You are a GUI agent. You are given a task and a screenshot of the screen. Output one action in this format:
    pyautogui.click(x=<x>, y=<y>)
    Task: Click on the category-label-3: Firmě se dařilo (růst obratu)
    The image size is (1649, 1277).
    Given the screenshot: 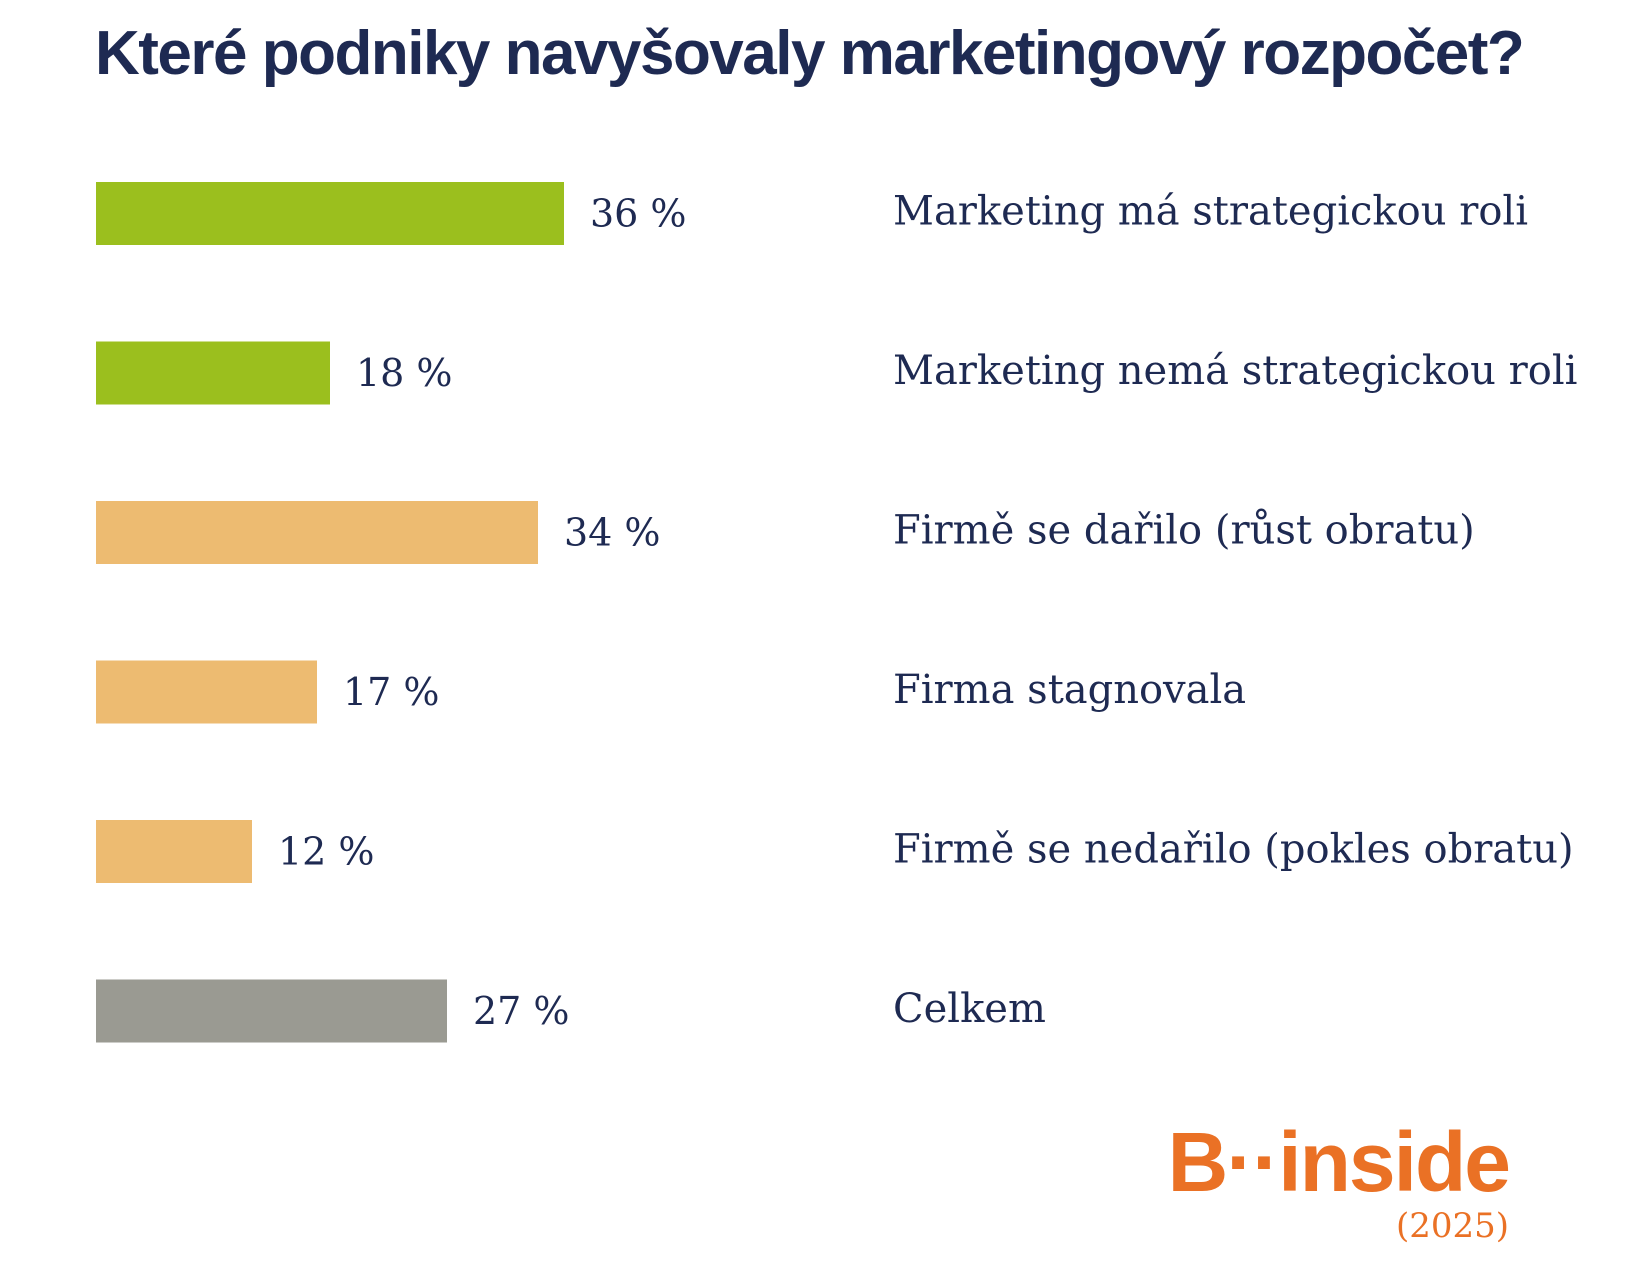 What is the action you would take?
    pyautogui.click(x=1184, y=531)
    